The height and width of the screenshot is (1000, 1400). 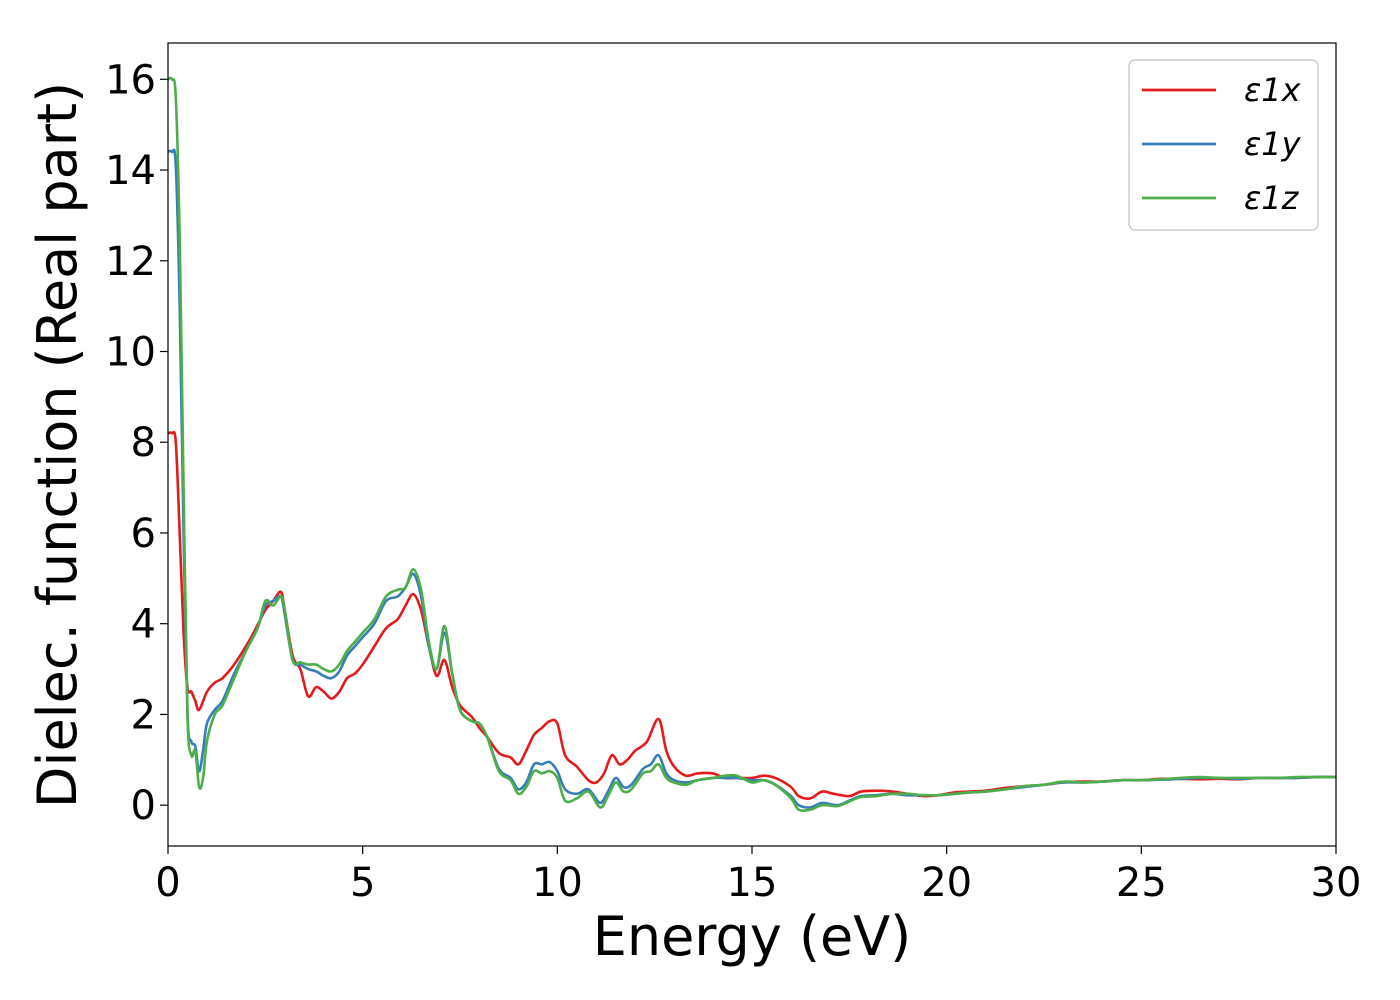 What do you see at coordinates (130, 80) in the screenshot?
I see `y-tick-label: 16` at bounding box center [130, 80].